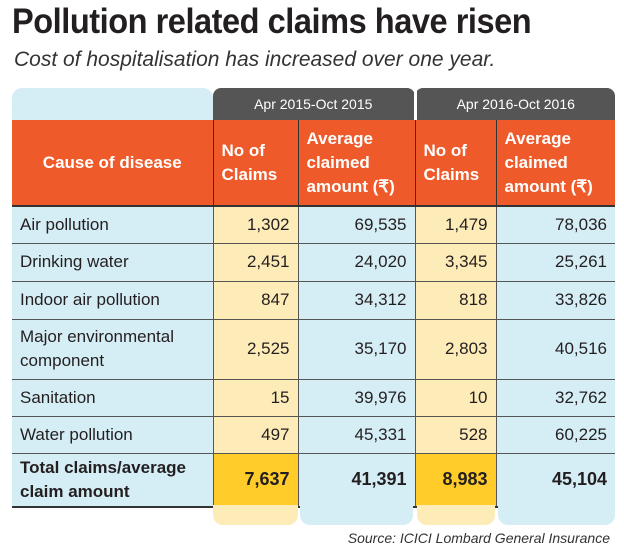 This screenshot has width=624, height=550. I want to click on table-row: Air pollution 1,302 69,535 1,479 78,036, so click(313, 225).